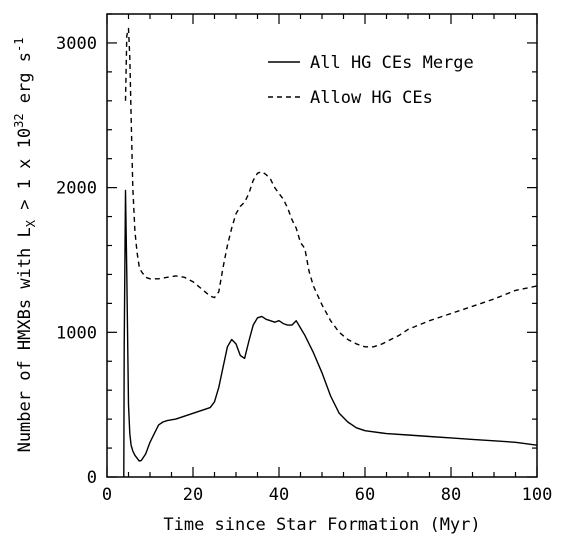 This screenshot has width=574, height=536. I want to click on x-tick-label: 40, so click(279, 495).